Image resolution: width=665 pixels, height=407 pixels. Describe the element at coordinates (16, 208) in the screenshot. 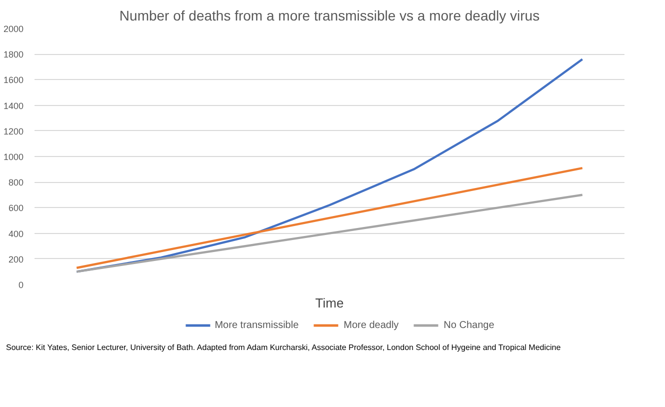

I see `y-tick-label: 600` at that location.